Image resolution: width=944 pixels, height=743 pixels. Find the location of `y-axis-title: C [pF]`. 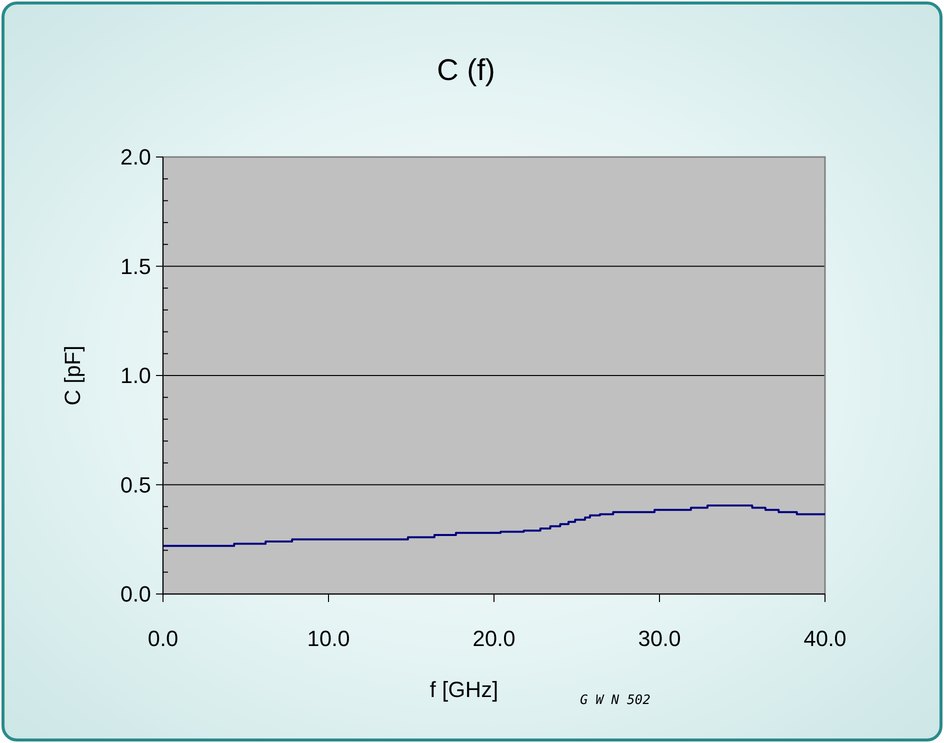

y-axis-title: C [pF] is located at coordinates (72, 376).